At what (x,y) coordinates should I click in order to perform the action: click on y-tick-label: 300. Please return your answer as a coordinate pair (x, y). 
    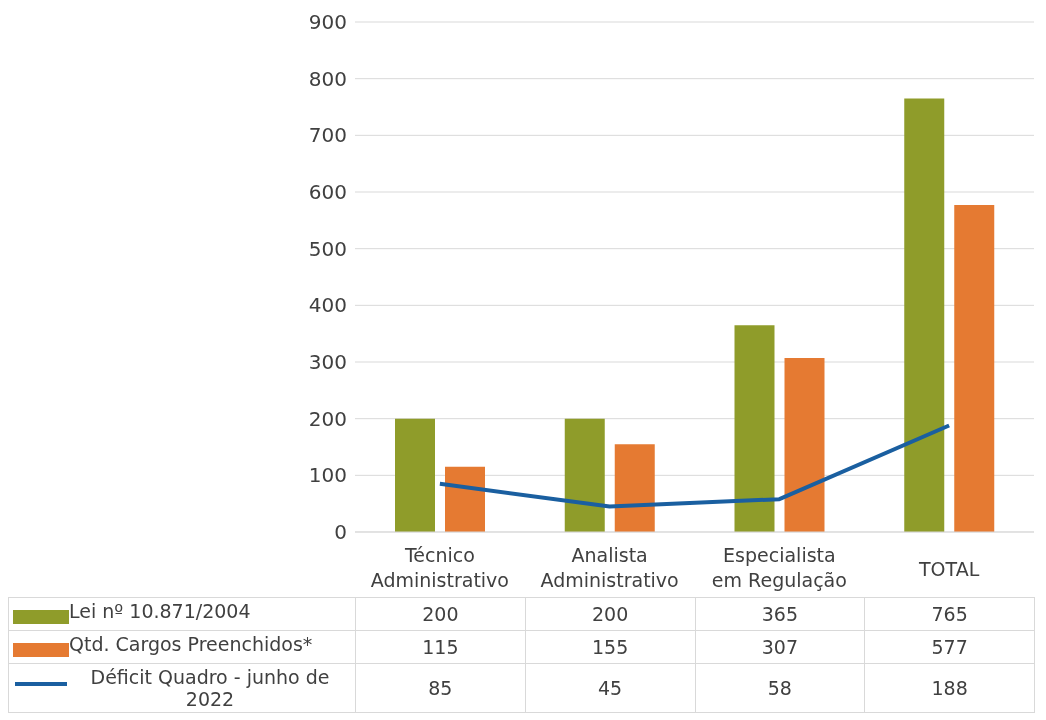
    Looking at the image, I should click on (327, 362).